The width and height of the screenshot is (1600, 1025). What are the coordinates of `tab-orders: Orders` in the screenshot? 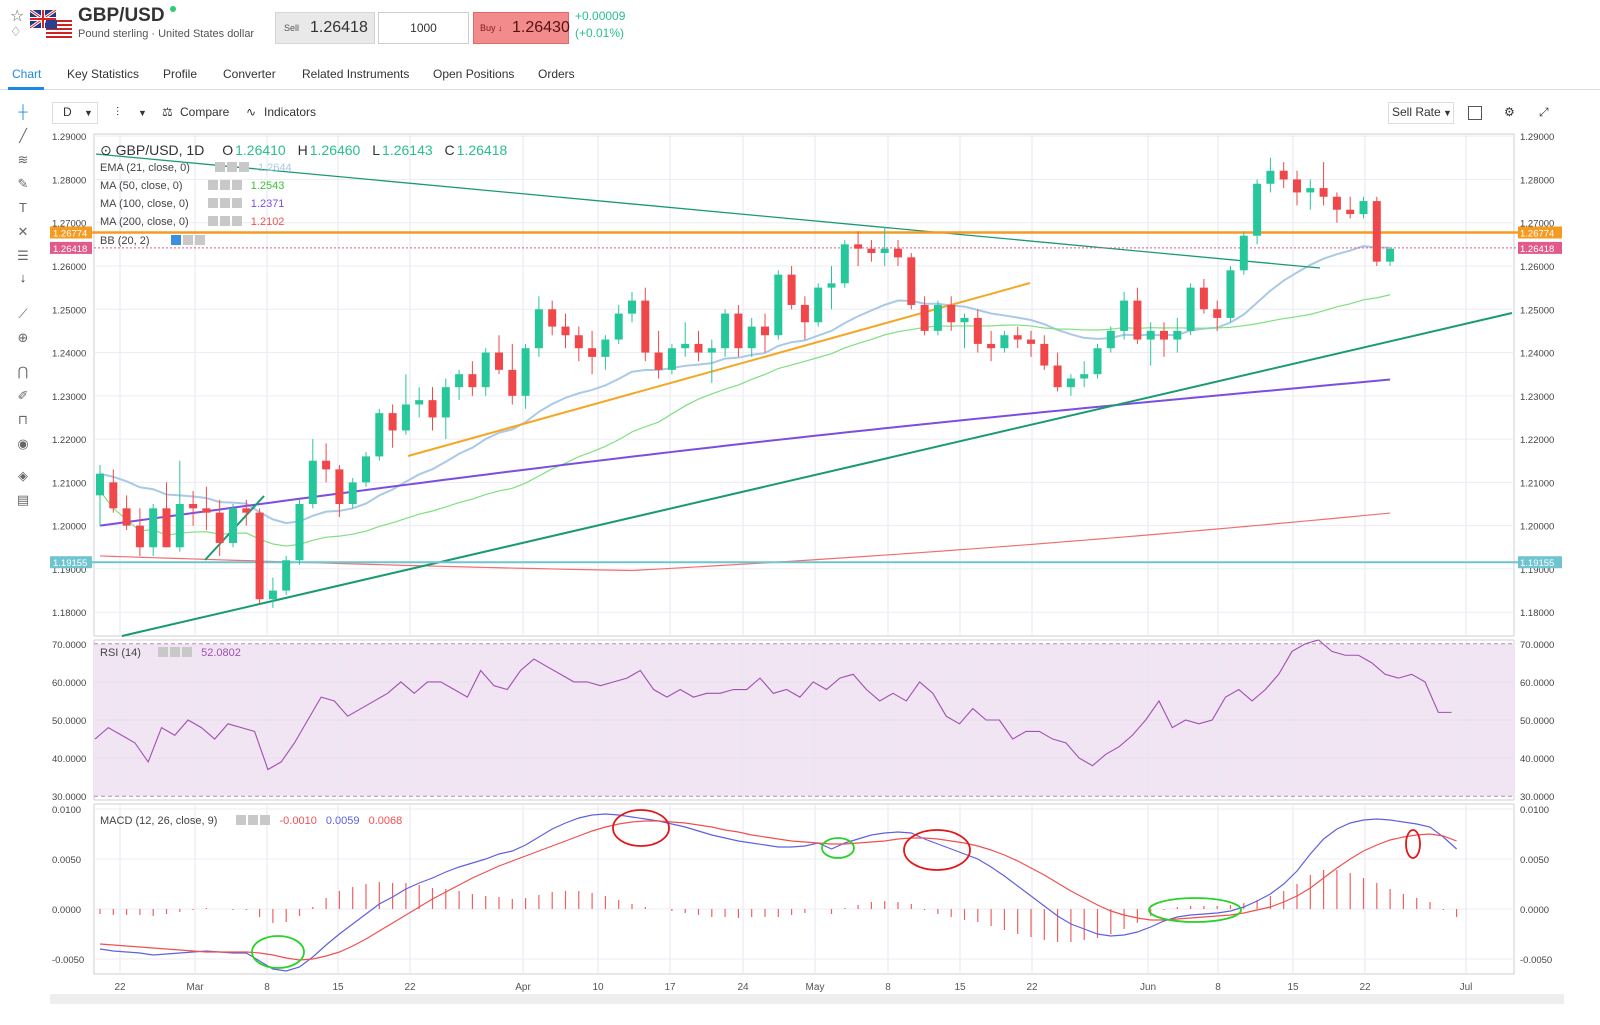 It's located at (556, 74).